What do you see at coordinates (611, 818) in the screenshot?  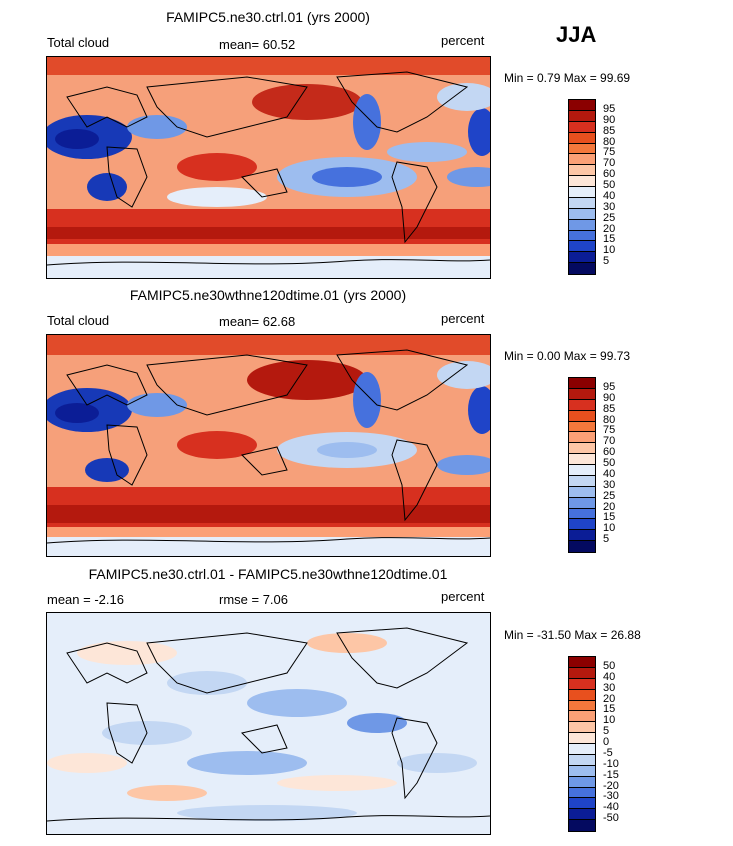 I see `colorbar-level-label: -50` at bounding box center [611, 818].